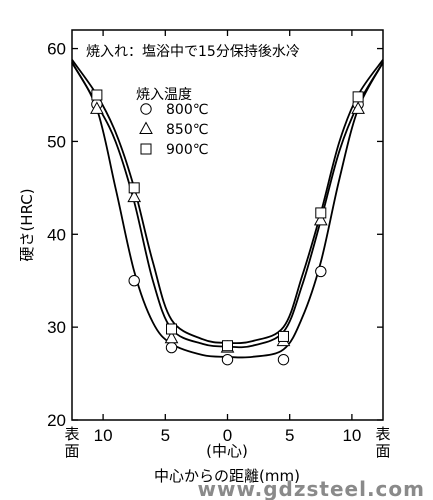  I want to click on legend-marker-triangle, so click(146, 127).